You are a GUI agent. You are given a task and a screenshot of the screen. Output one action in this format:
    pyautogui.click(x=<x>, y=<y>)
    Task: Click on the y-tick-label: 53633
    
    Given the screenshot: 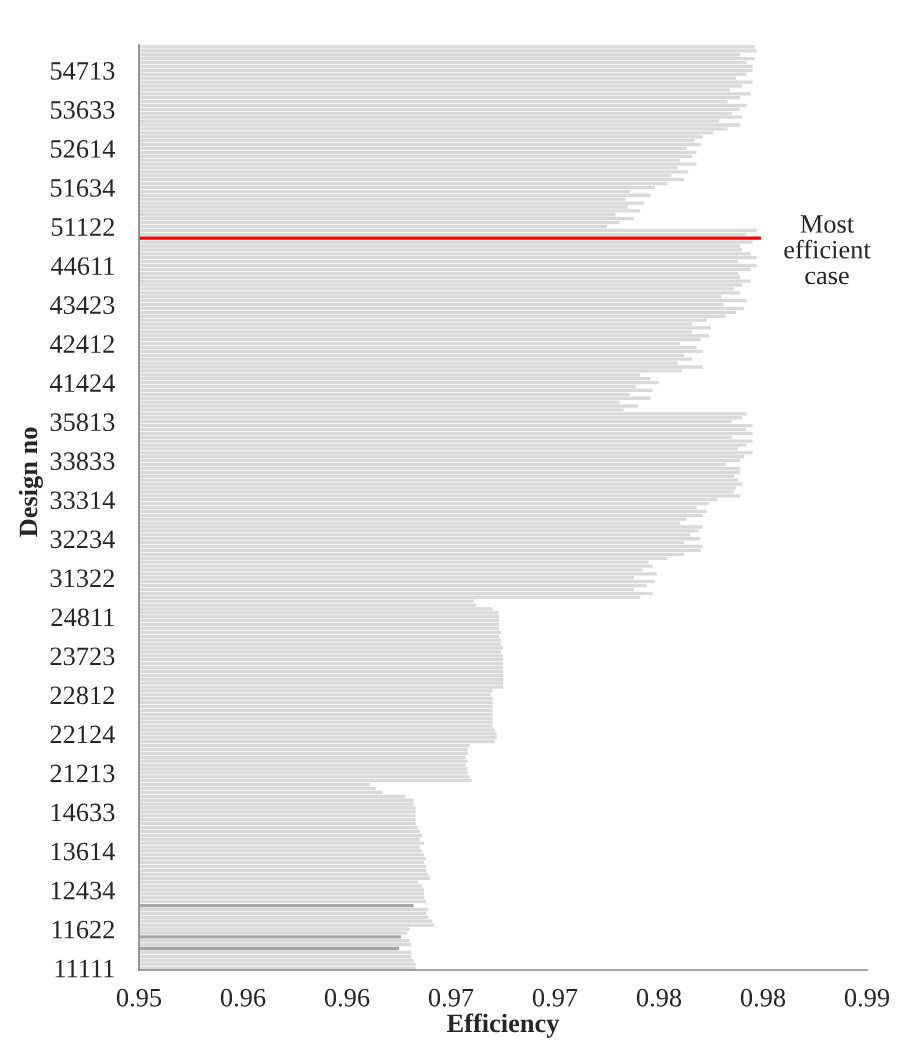 What is the action you would take?
    pyautogui.click(x=82, y=110)
    